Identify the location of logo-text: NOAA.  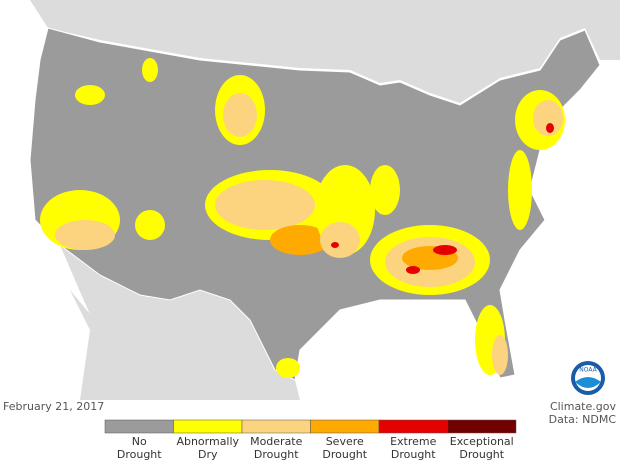
(588, 370).